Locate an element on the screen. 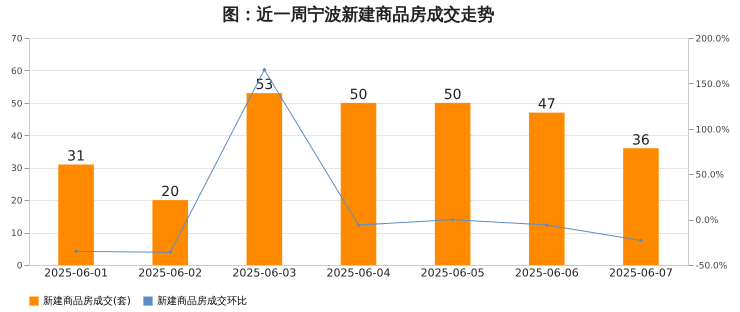 This screenshot has width=740, height=312. x-tick-label: 2025-06-02 is located at coordinates (170, 273).